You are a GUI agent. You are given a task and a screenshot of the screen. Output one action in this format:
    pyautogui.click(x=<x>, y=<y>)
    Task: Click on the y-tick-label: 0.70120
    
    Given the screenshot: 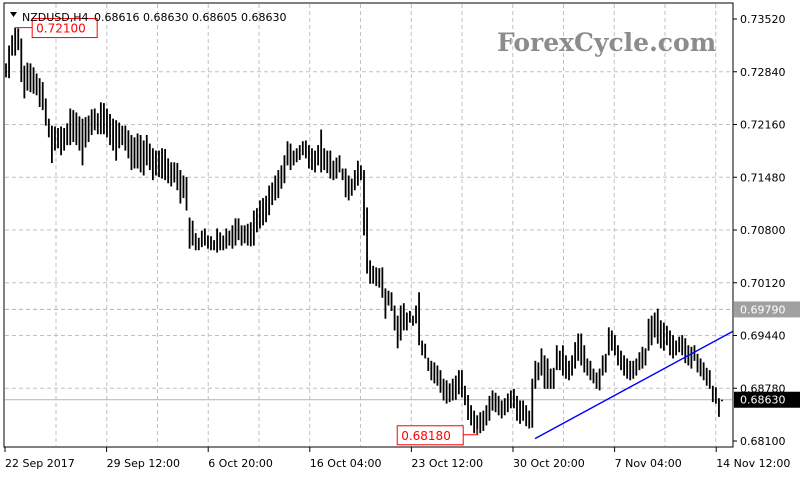 What is the action you would take?
    pyautogui.click(x=763, y=283)
    